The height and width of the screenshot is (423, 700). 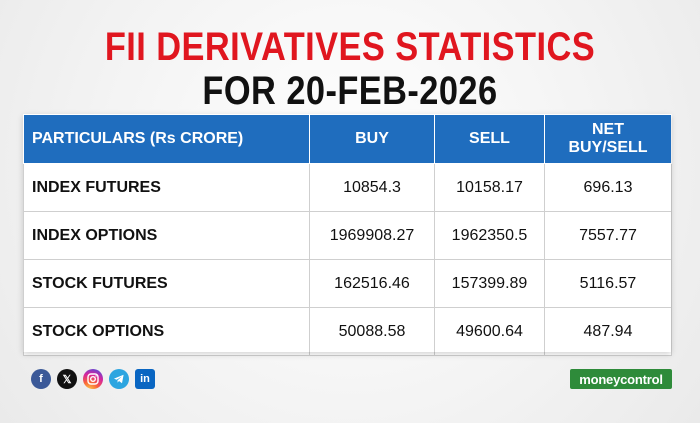 I want to click on row-label: STOCK FUTURES, so click(x=166, y=283).